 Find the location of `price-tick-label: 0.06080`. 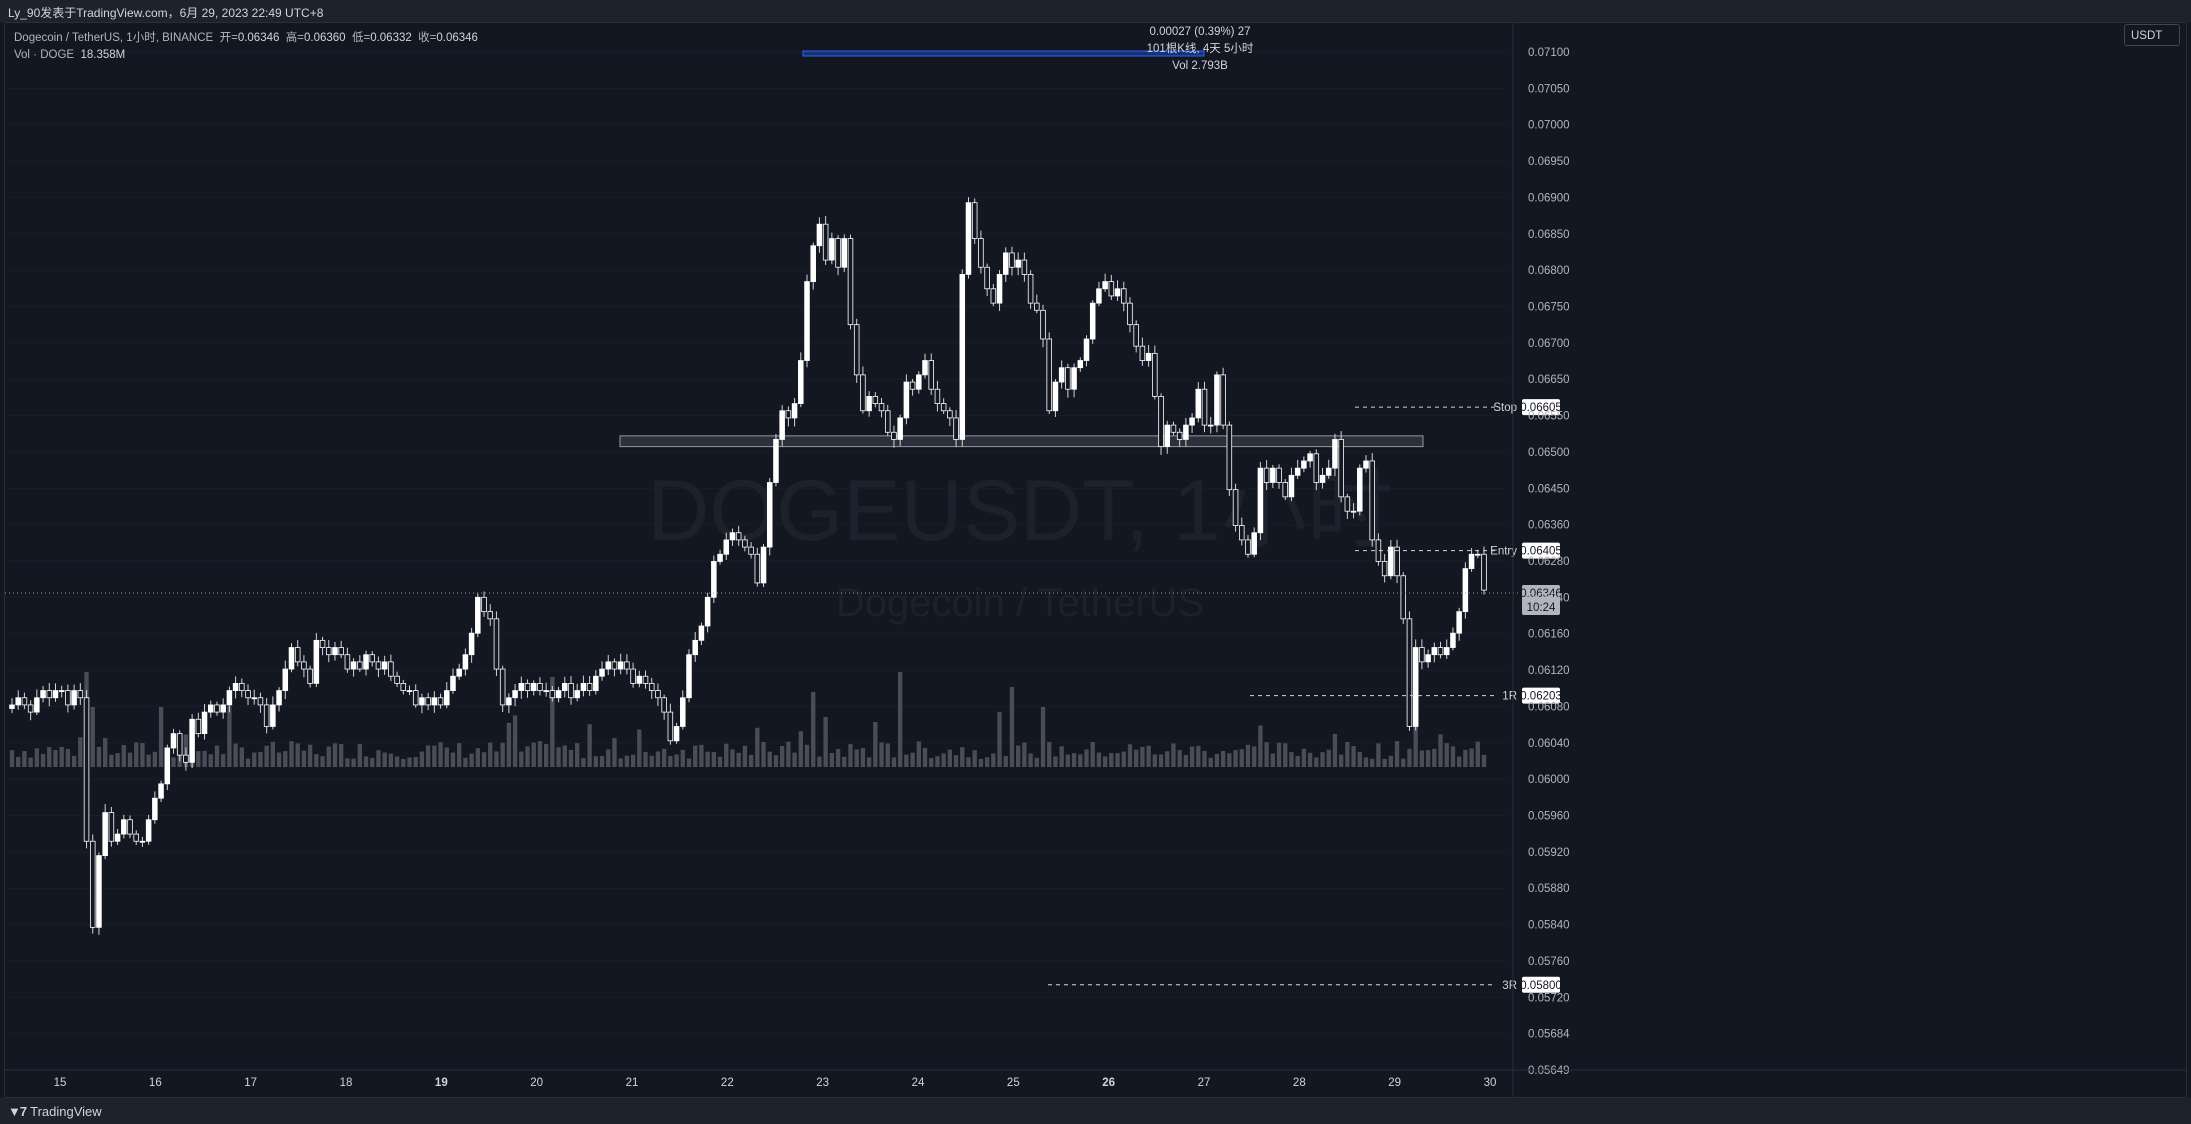

price-tick-label: 0.06080 is located at coordinates (1549, 707).